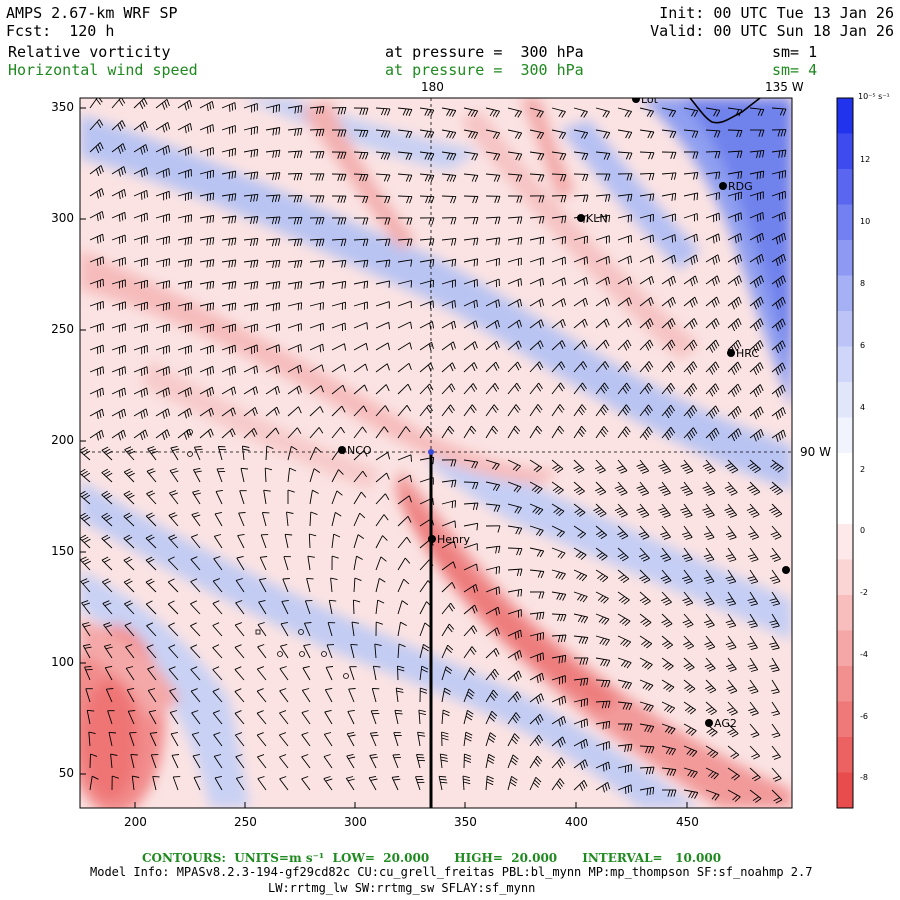 The height and width of the screenshot is (900, 900). Describe the element at coordinates (432, 87) in the screenshot. I see `meridian-180-label: 180` at that location.